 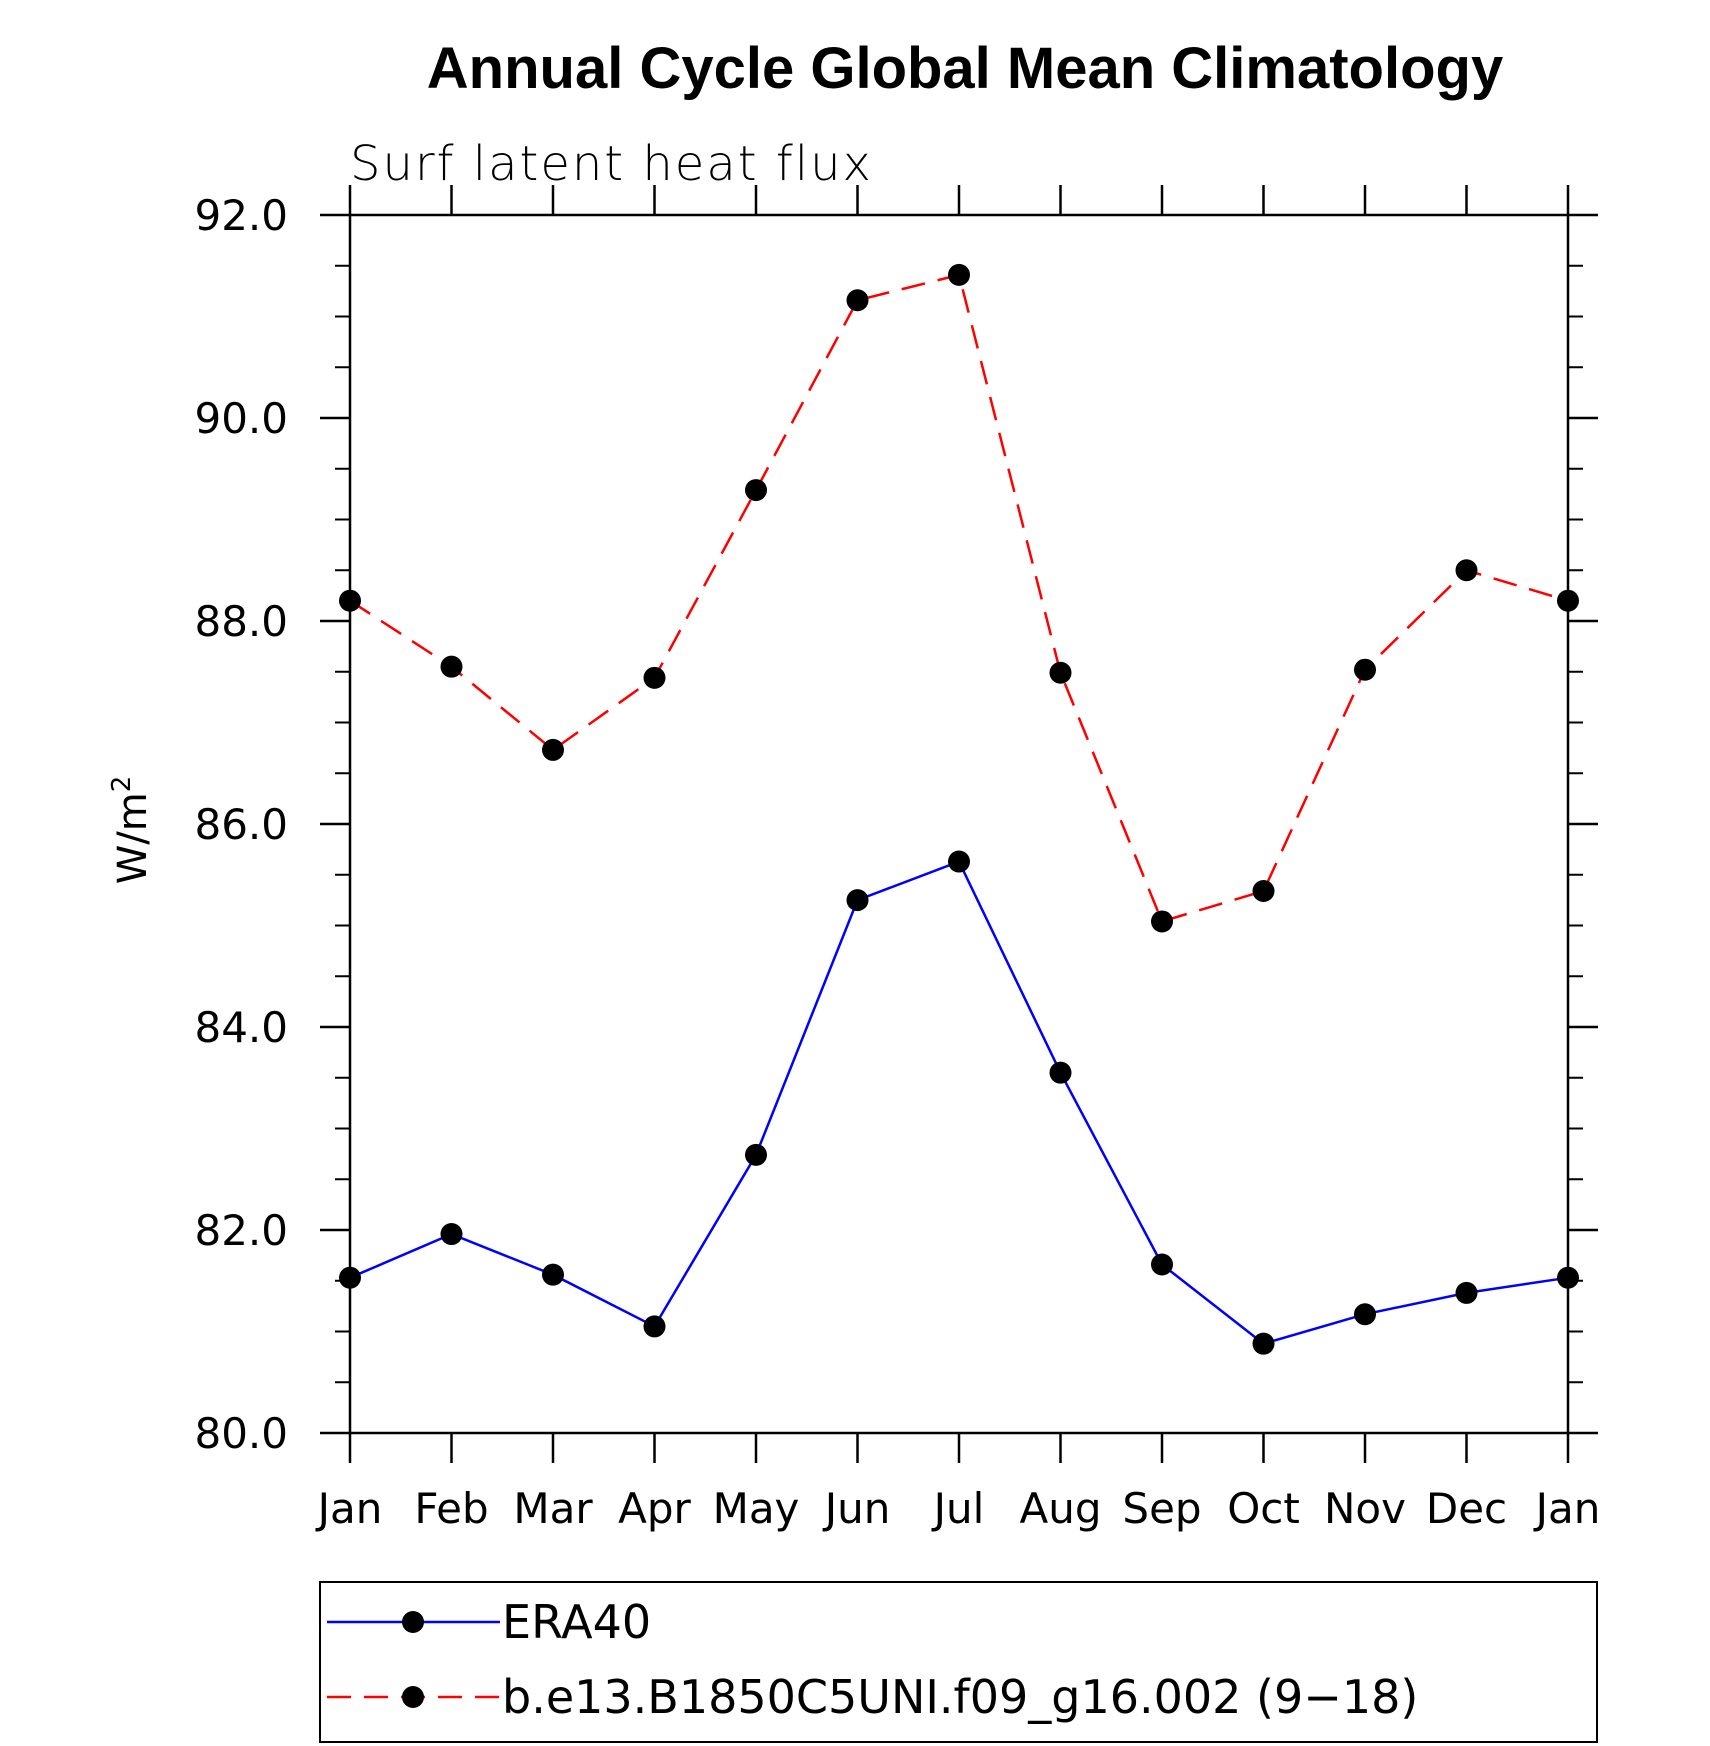 What do you see at coordinates (1263, 1508) in the screenshot?
I see `x-tick-label: Oct` at bounding box center [1263, 1508].